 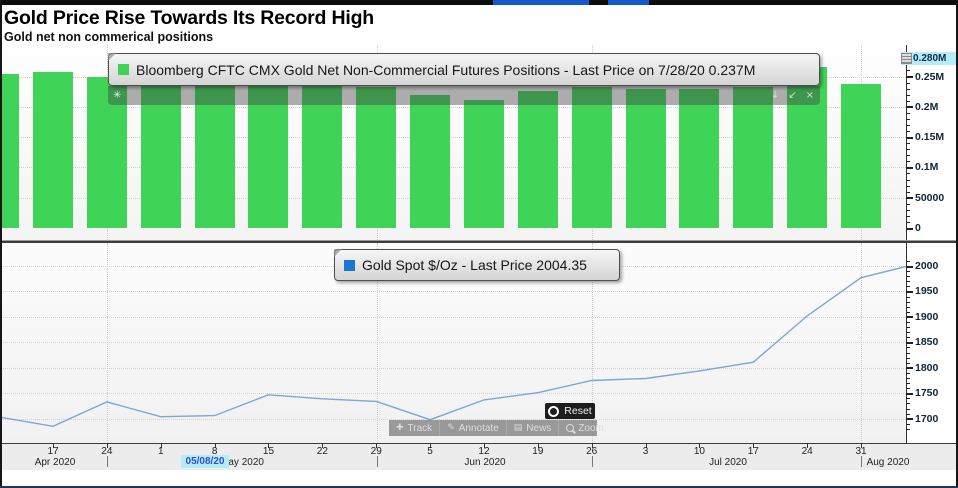 What do you see at coordinates (242, 462) in the screenshot?
I see `x-axis-month-label: May 2020` at bounding box center [242, 462].